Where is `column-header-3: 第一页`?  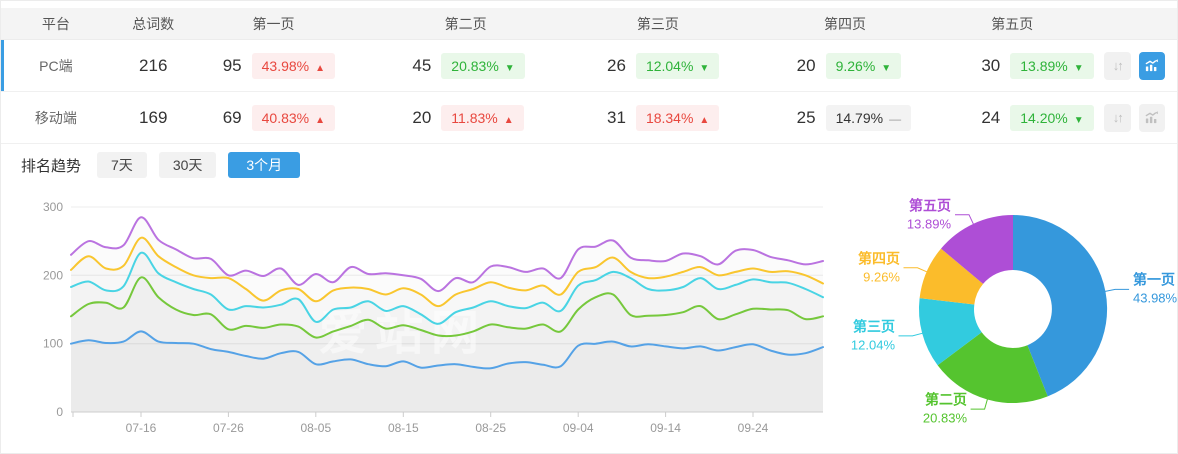 column-header-3: 第一页 is located at coordinates (273, 23).